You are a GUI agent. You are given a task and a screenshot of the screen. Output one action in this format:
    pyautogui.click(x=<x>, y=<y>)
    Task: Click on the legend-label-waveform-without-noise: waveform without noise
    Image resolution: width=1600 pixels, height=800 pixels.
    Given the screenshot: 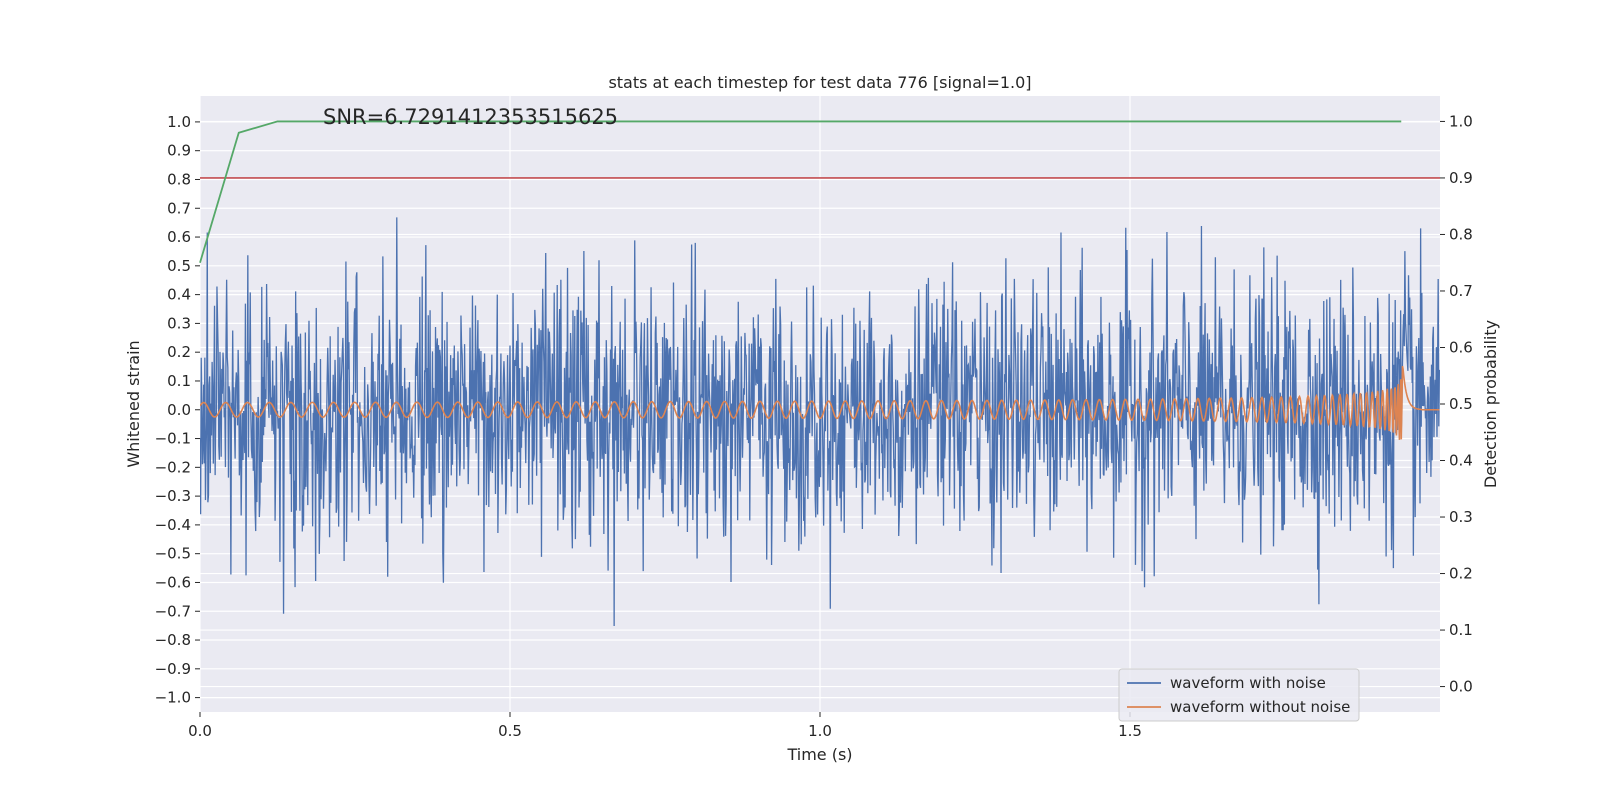 What is the action you would take?
    pyautogui.click(x=1260, y=707)
    